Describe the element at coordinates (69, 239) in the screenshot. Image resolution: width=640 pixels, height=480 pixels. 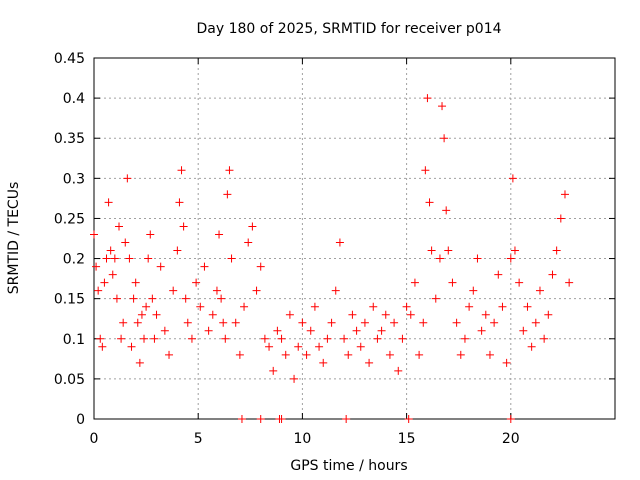
I see `y-tick-labels: 0 0.05 0.1 0.15 0.2 0.25 0.3 0.35 0.4 0.45` at that location.